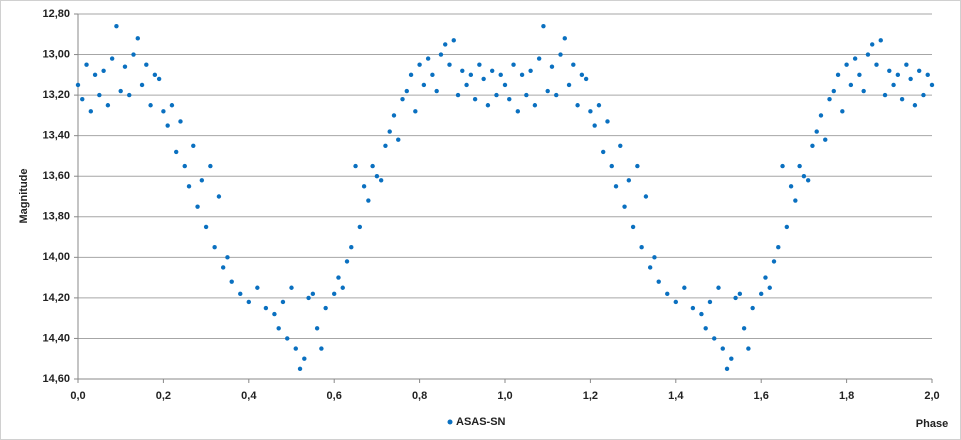 Image resolution: width=961 pixels, height=440 pixels. I want to click on y-tick-label: 13,60, so click(56, 176).